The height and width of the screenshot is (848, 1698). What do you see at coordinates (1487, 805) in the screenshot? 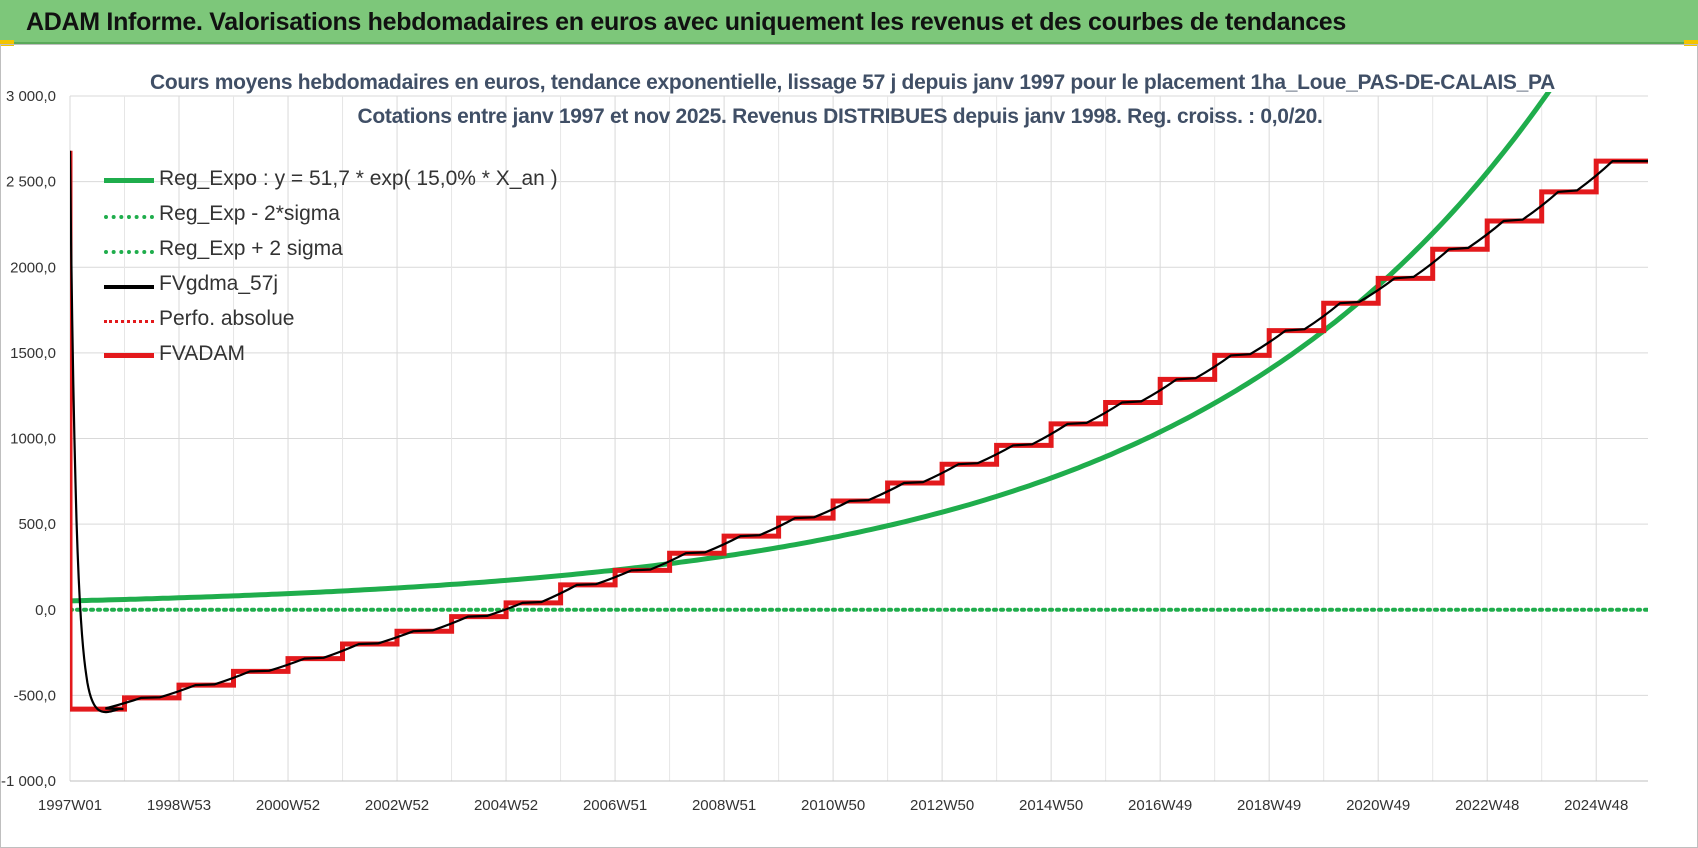
I see `x-tick-label: 2022W48` at bounding box center [1487, 805].